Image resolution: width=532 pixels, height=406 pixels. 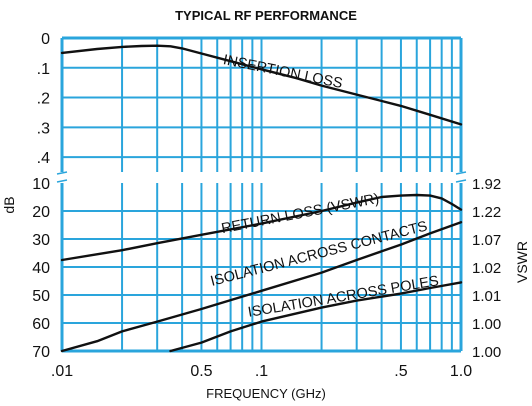 What do you see at coordinates (41, 268) in the screenshot?
I see `y-tick-label-lower: 40` at bounding box center [41, 268].